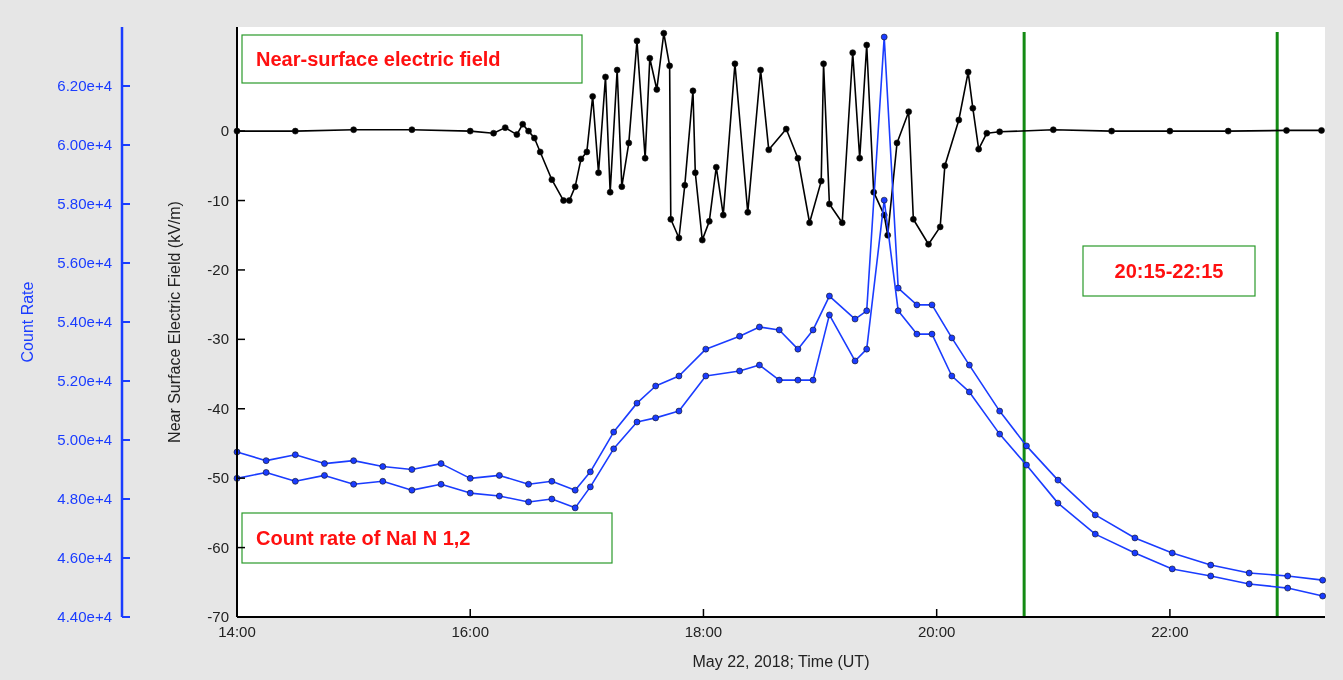 The width and height of the screenshot is (1343, 680). I want to click on y2-tick-label: 6.00e+4, so click(84, 144).